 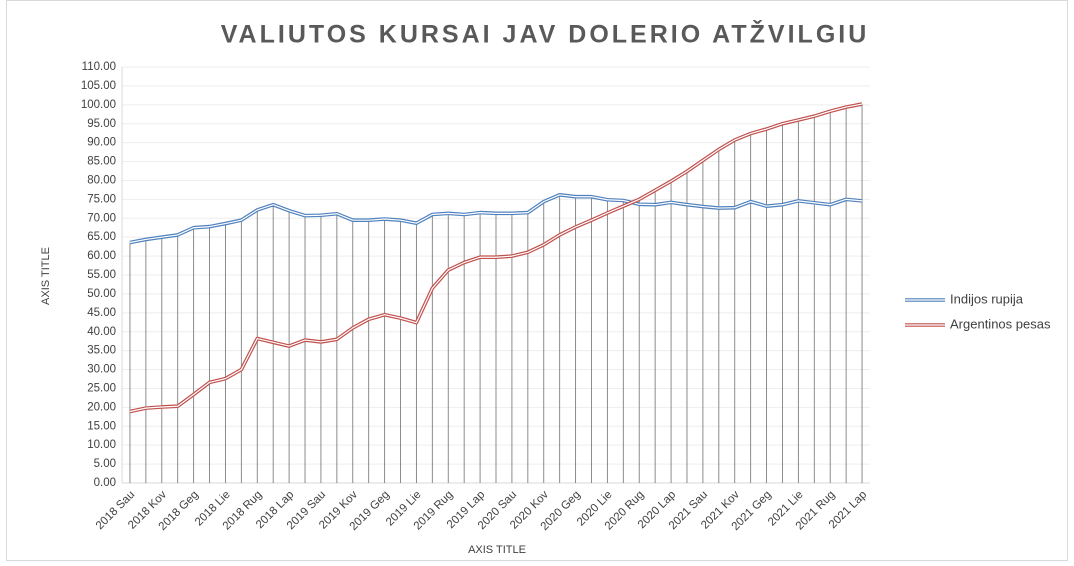 What do you see at coordinates (101, 162) in the screenshot?
I see `y-tick-label: 85.00` at bounding box center [101, 162].